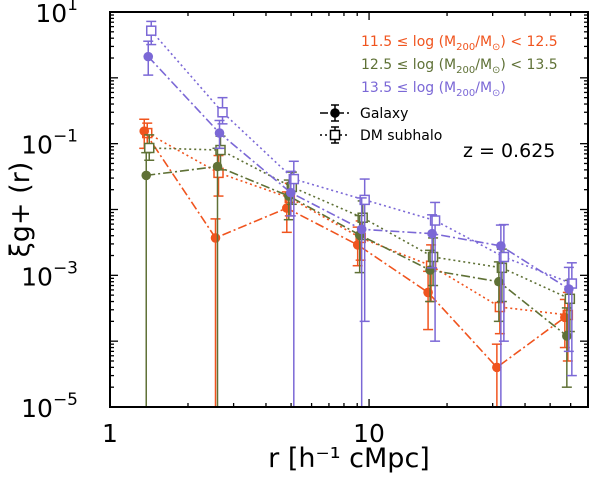  What do you see at coordinates (459, 43) in the screenshot?
I see `mass-legend-1: 11.5 ≤ log (M200/M⊙) < 12.5` at bounding box center [459, 43].